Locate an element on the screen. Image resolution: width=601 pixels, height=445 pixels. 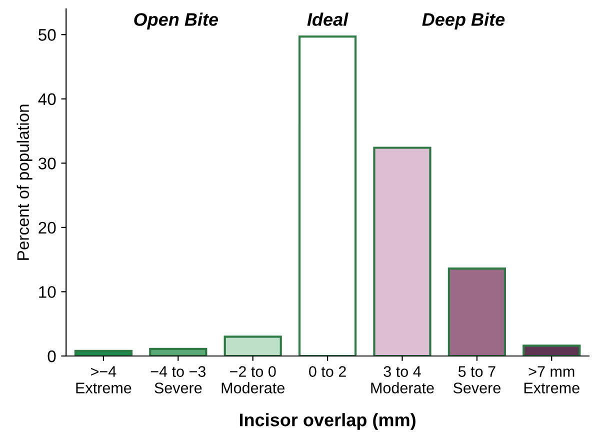
annotation: Open Bite is located at coordinates (176, 21).